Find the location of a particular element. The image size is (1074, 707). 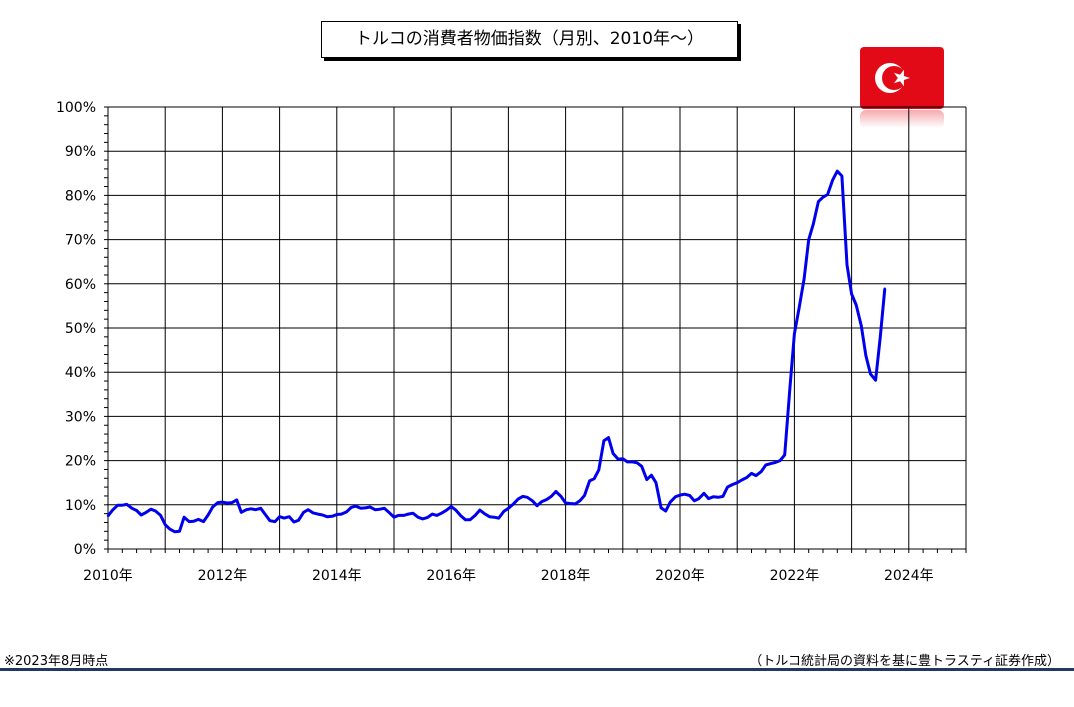

bottom-rule is located at coordinates (537, 669).